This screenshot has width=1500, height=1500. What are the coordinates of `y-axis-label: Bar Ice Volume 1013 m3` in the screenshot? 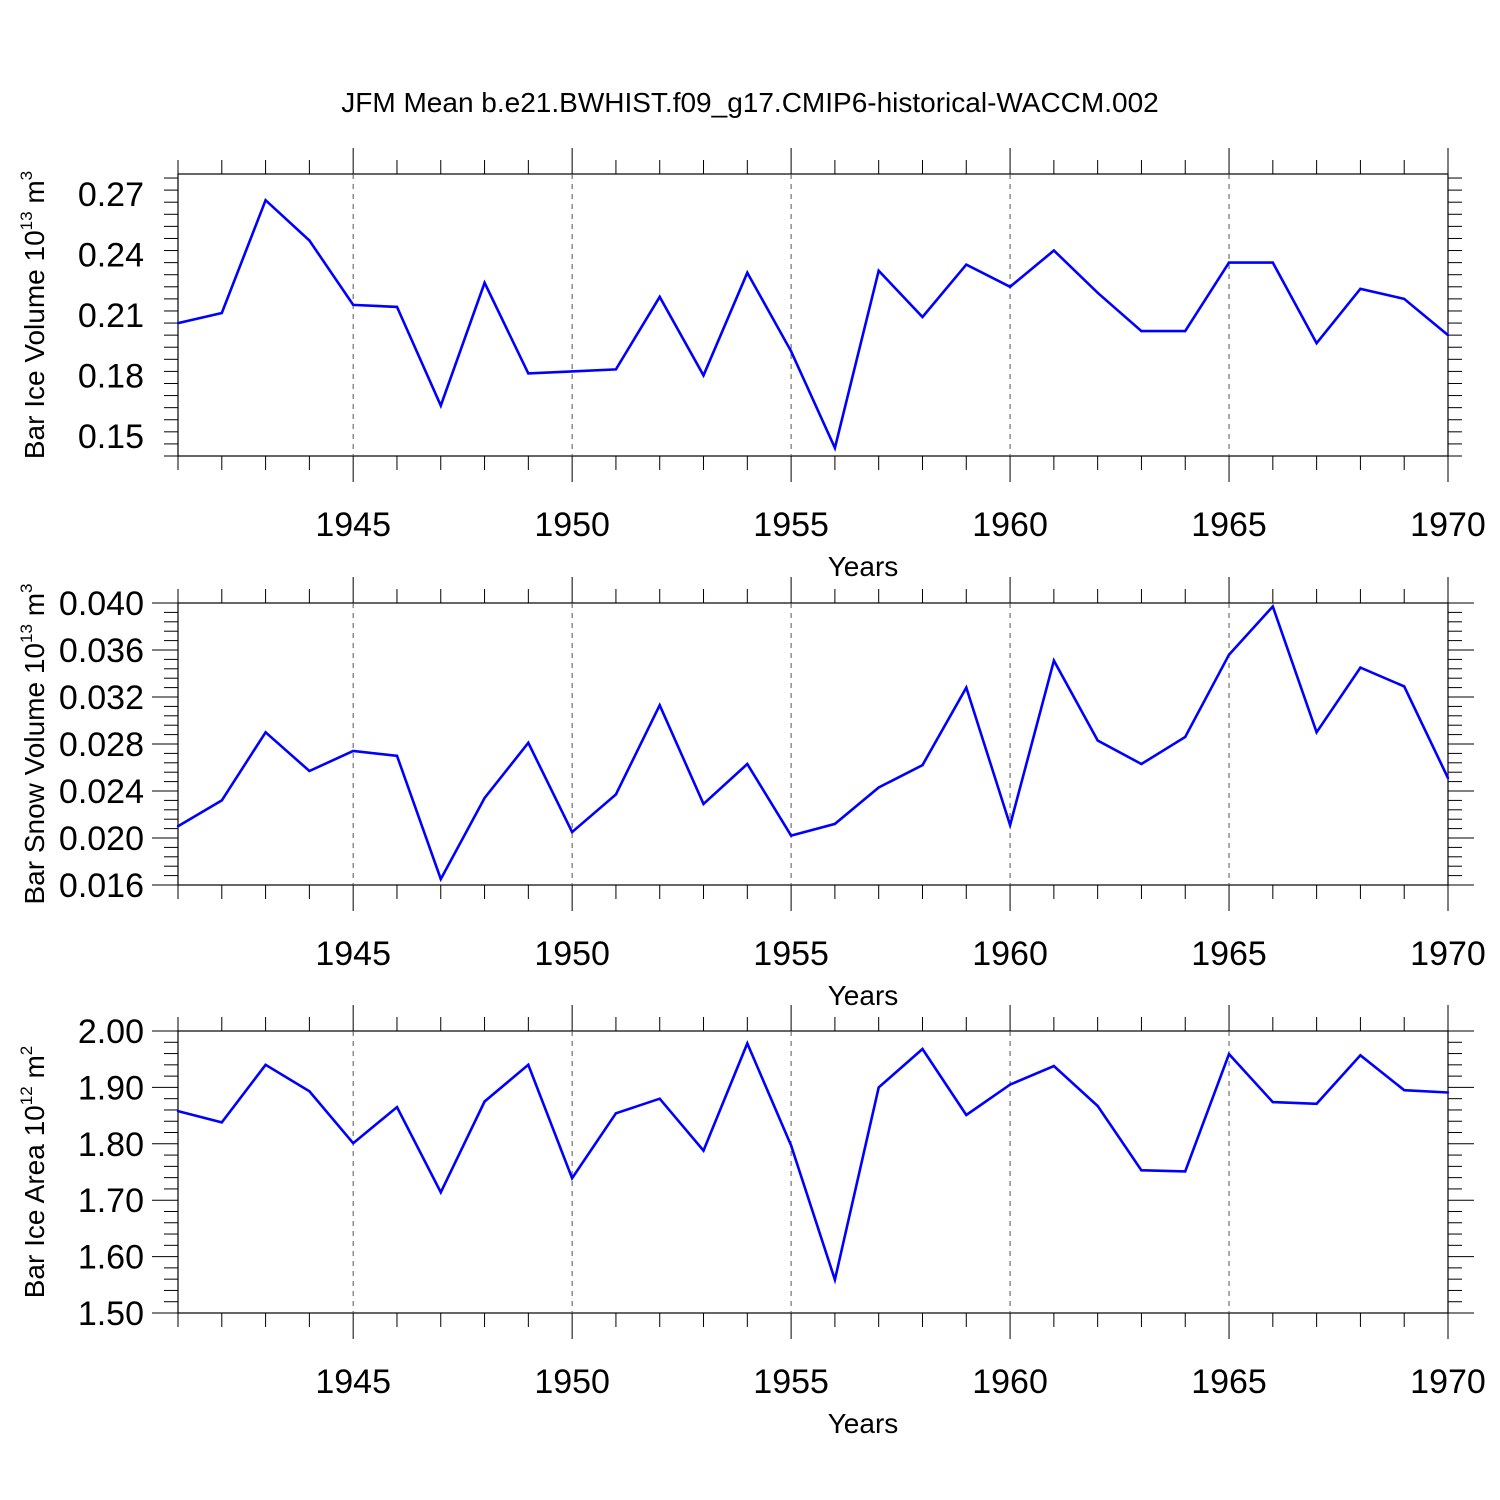 It's located at (33, 315).